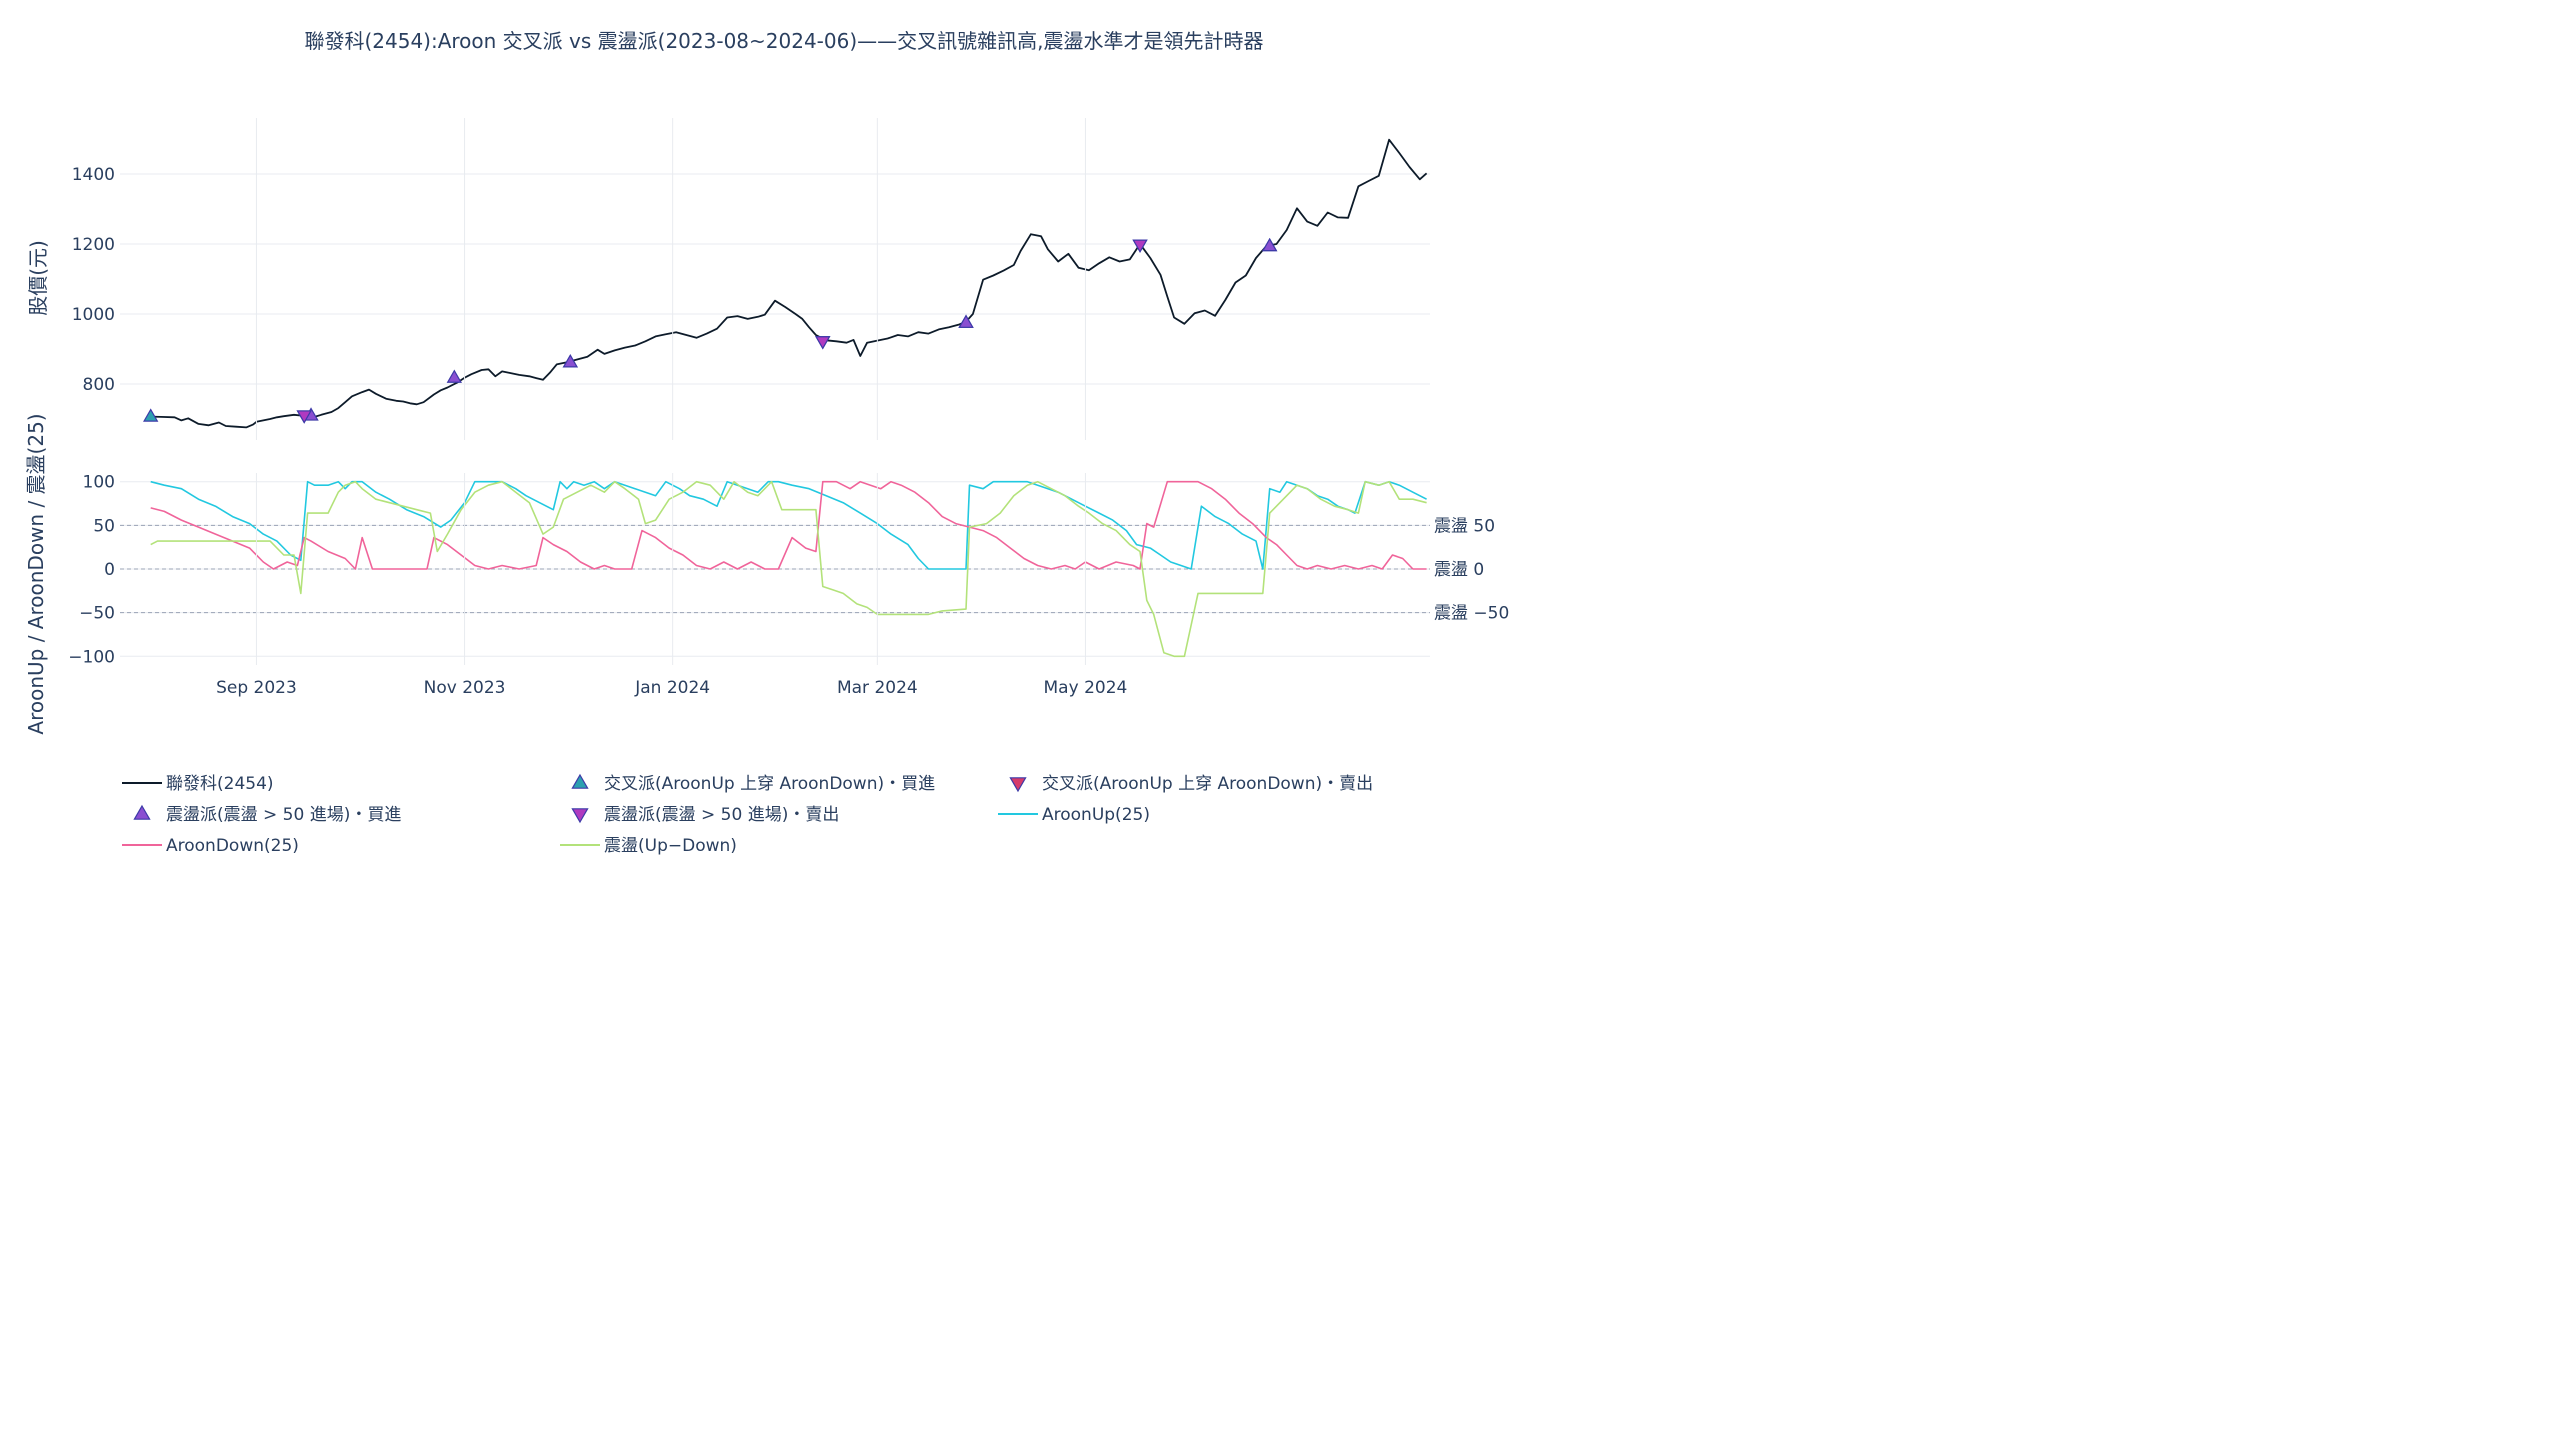 The height and width of the screenshot is (1440, 2560). What do you see at coordinates (1086, 688) in the screenshot?
I see `x-tick-label: May 2024` at bounding box center [1086, 688].